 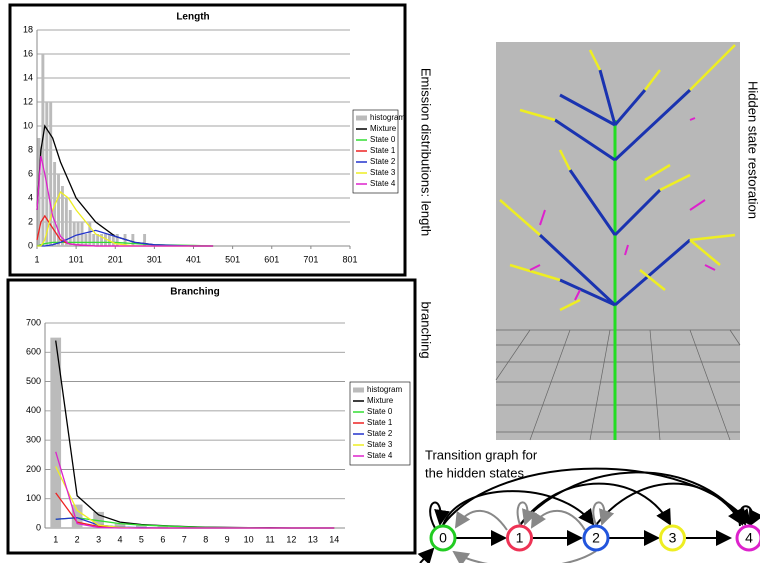 I want to click on x-tick-label: 9, so click(x=227, y=539).